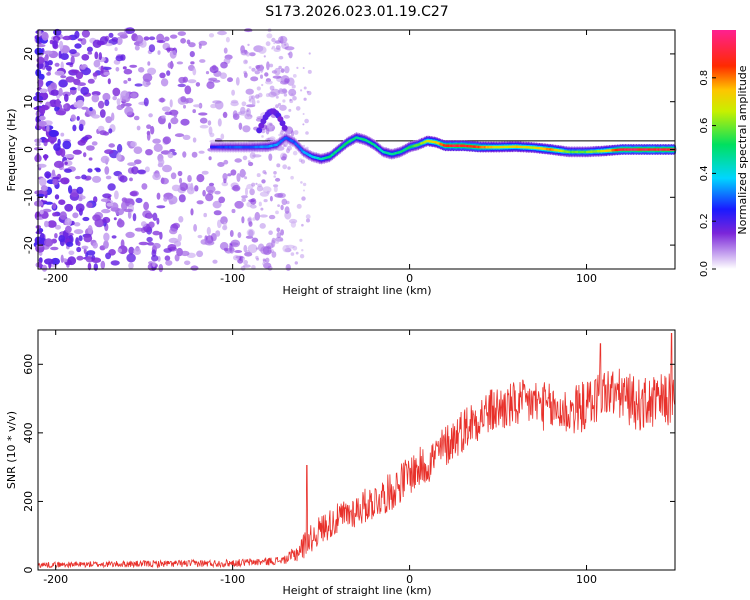 This screenshot has height=600, width=750. I want to click on colorbar-tick-label: 0.0, so click(704, 269).